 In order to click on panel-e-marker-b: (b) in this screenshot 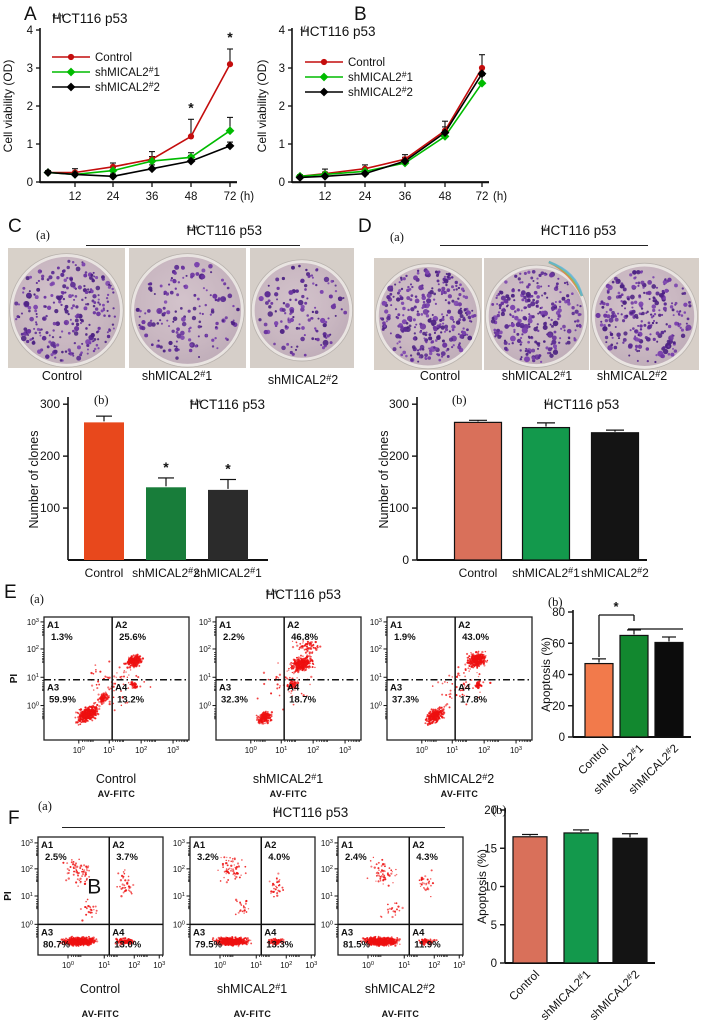, I will do `click(555, 602)`.